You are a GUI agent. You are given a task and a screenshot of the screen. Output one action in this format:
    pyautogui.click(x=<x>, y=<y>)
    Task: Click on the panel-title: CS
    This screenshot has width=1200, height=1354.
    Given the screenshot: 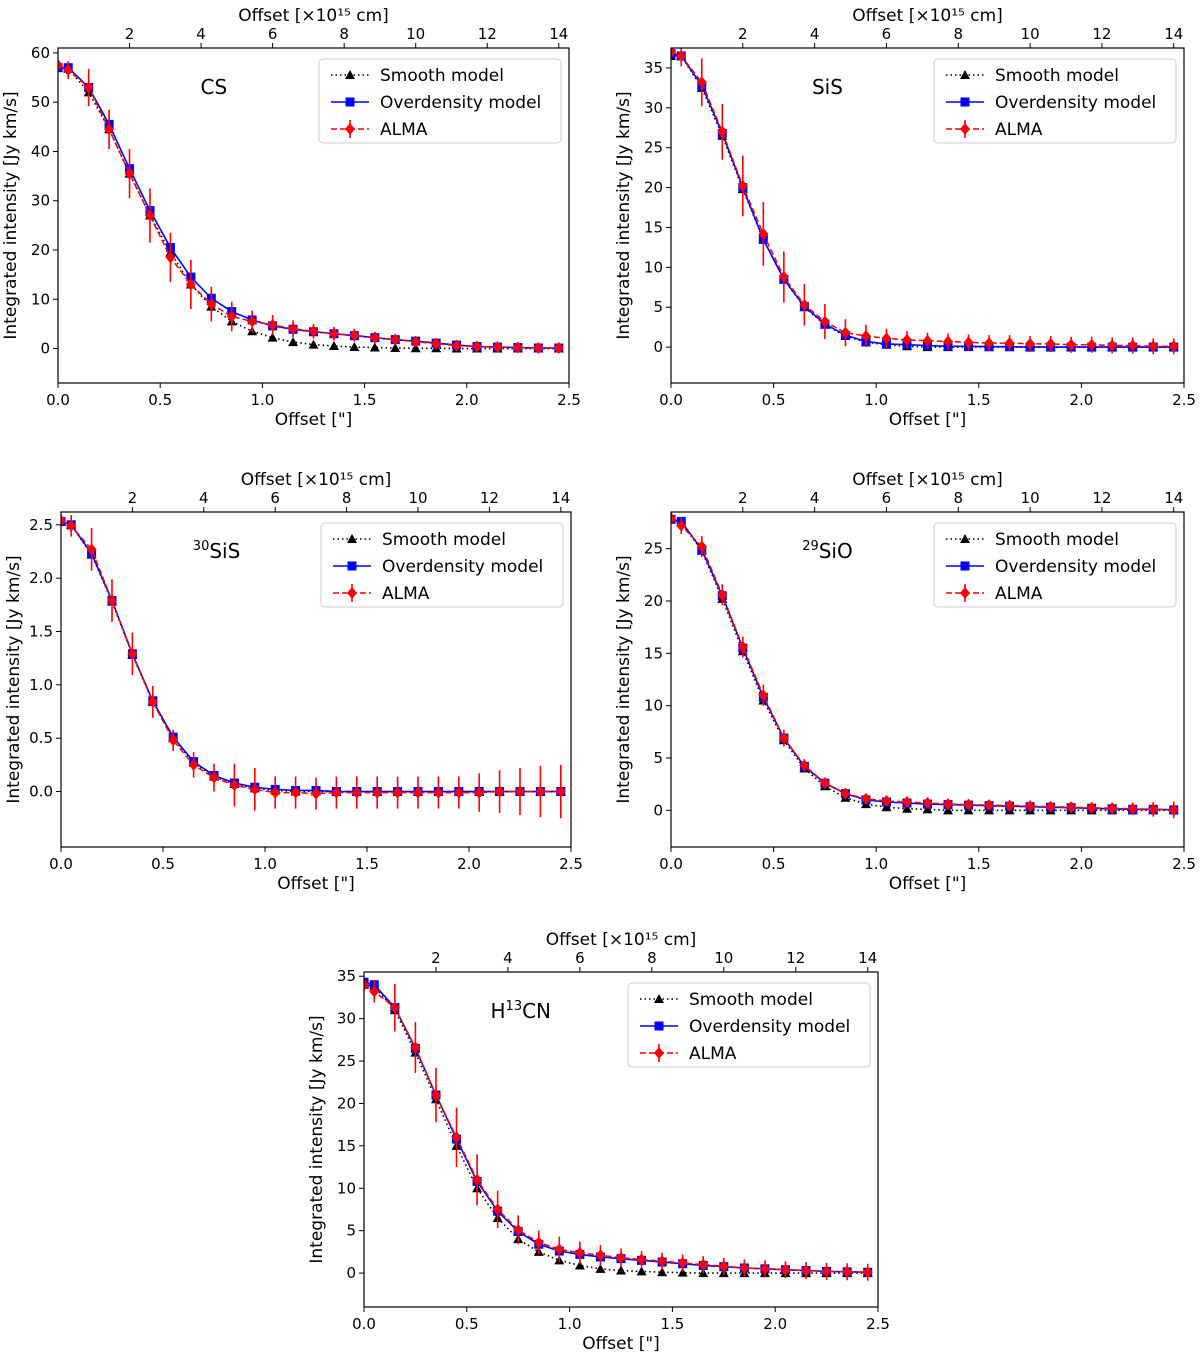 What is the action you would take?
    pyautogui.click(x=214, y=87)
    